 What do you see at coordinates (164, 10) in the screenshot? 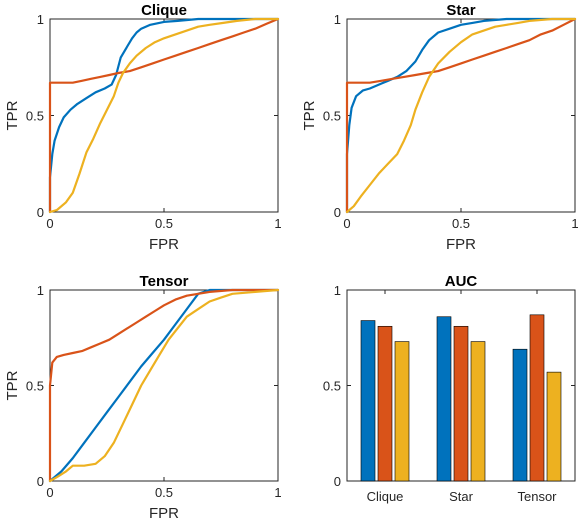
I see `chart-title: Clique` at bounding box center [164, 10].